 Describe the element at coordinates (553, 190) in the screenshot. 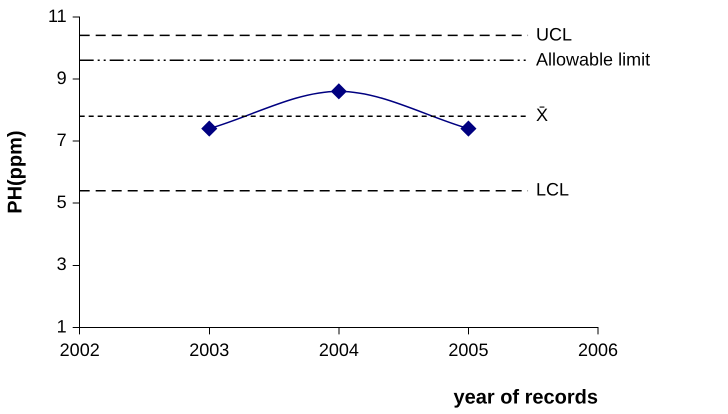

I see `ref-line-label: LCL` at that location.